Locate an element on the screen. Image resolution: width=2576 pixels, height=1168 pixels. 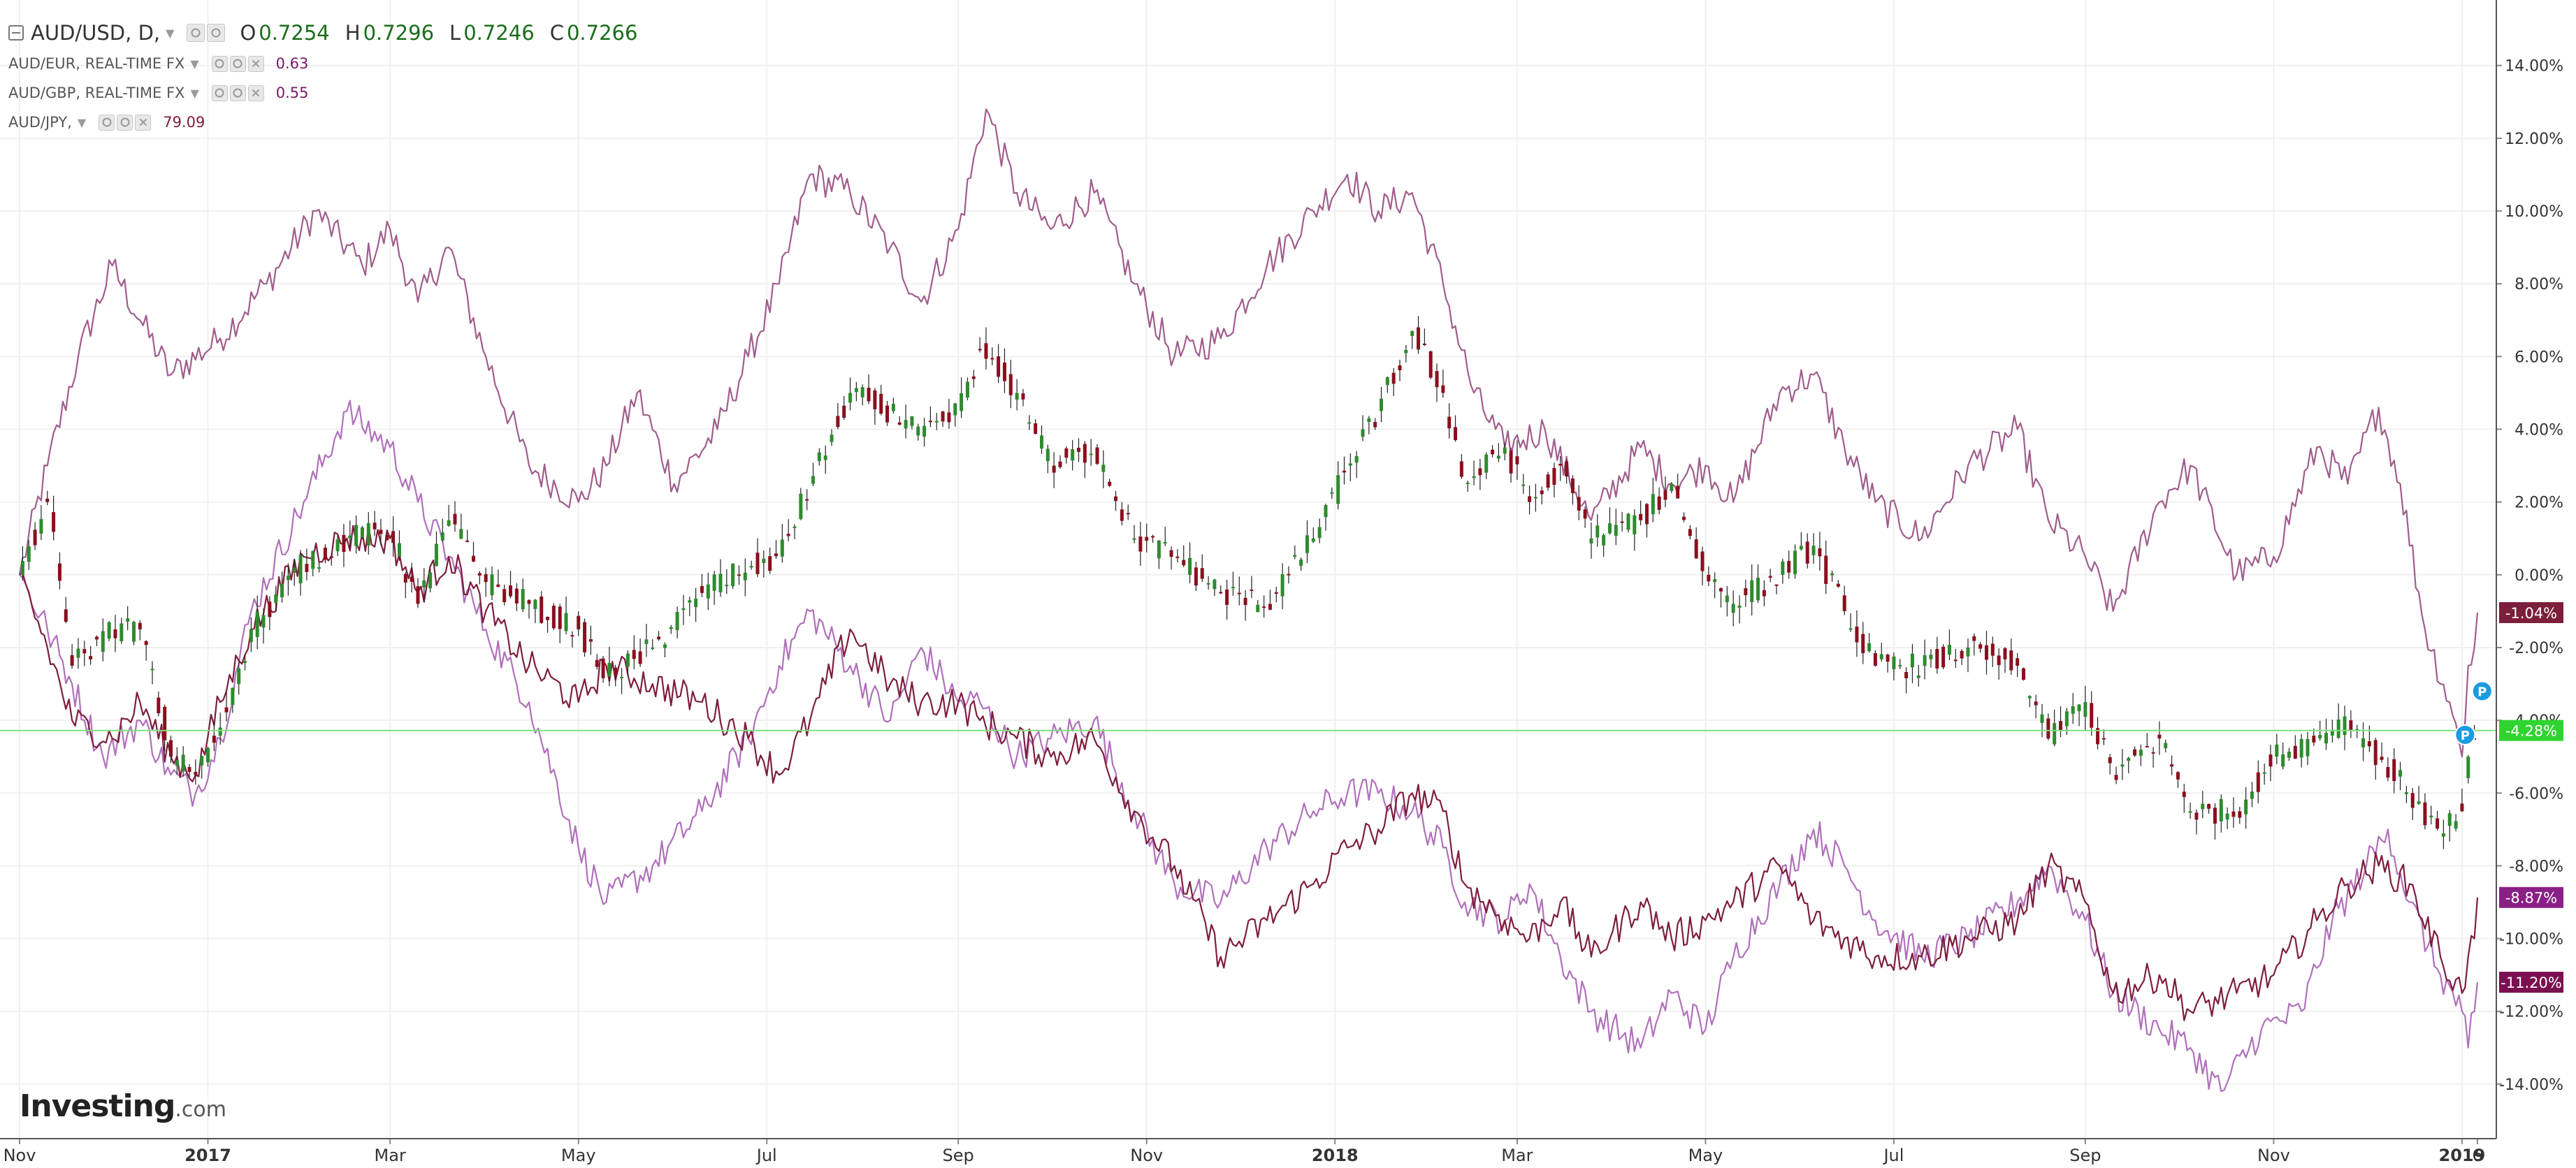
y-tick-label: 10.00% is located at coordinates (2534, 212).